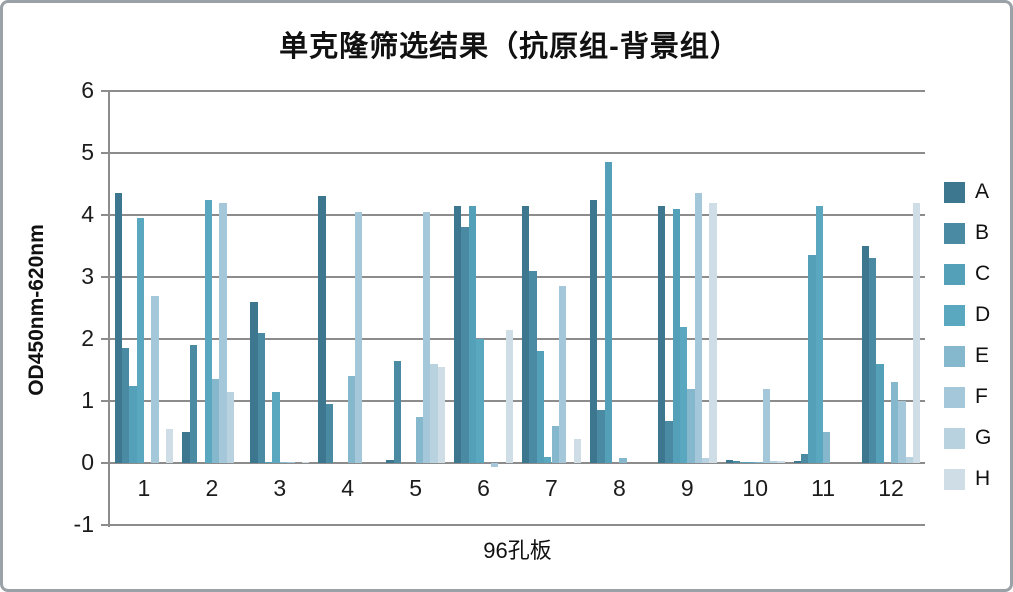 The width and height of the screenshot is (1013, 592). What do you see at coordinates (280, 488) in the screenshot?
I see `x-tick-label-3: 3` at bounding box center [280, 488].